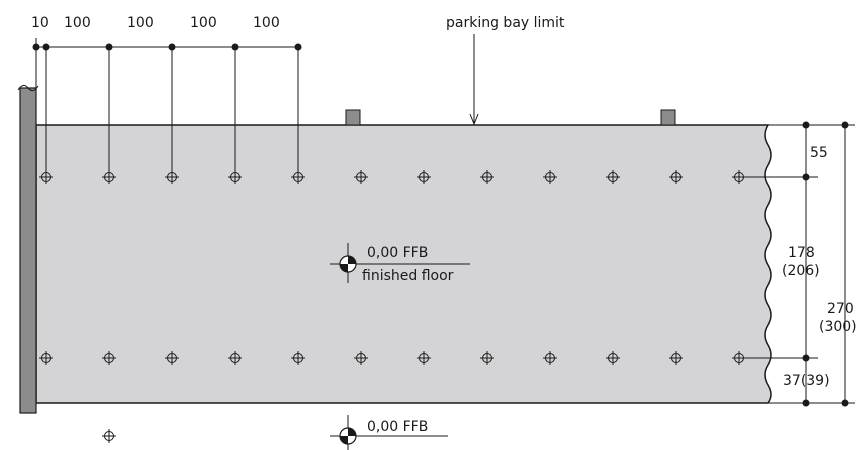 This screenshot has height=450, width=864. Describe the element at coordinates (801, 253) in the screenshot. I see `dim-label-178: 178` at that location.